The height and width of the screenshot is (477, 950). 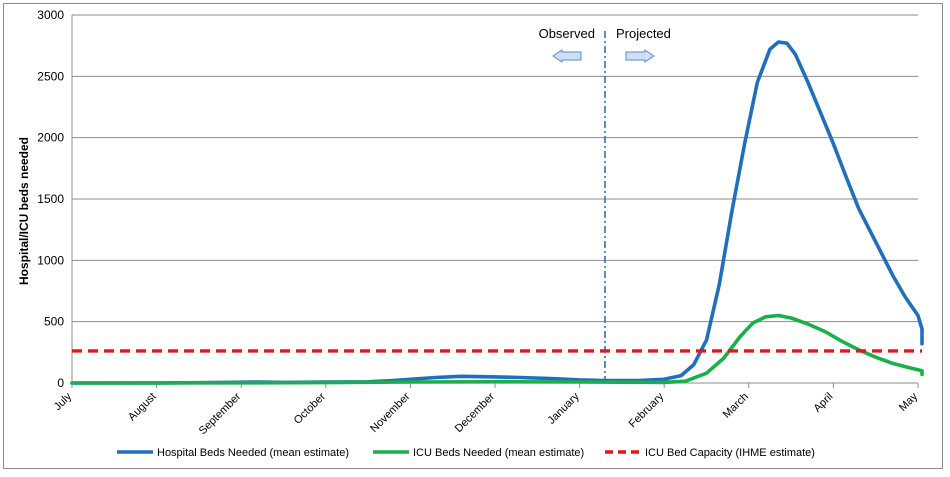 I want to click on y-tick-label: 3000, so click(x=50, y=15).